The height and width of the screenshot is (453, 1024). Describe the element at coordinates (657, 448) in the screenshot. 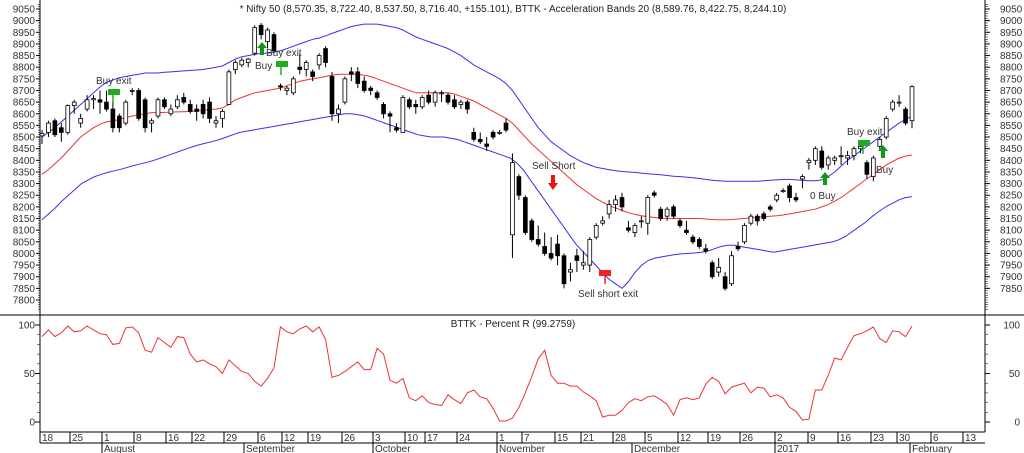

I see `x-month-label: December` at that location.